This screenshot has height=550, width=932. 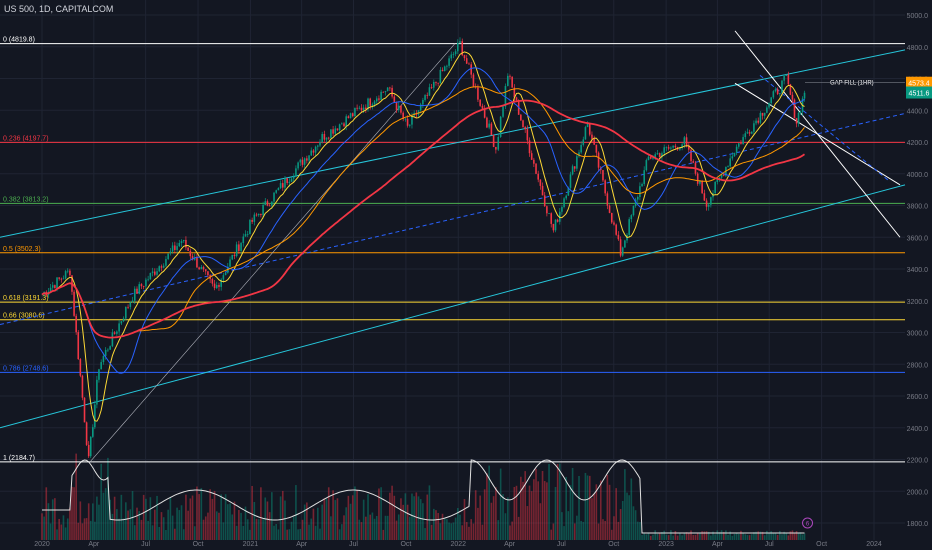 What do you see at coordinates (821, 544) in the screenshot?
I see `x-tick-label: Oct` at bounding box center [821, 544].